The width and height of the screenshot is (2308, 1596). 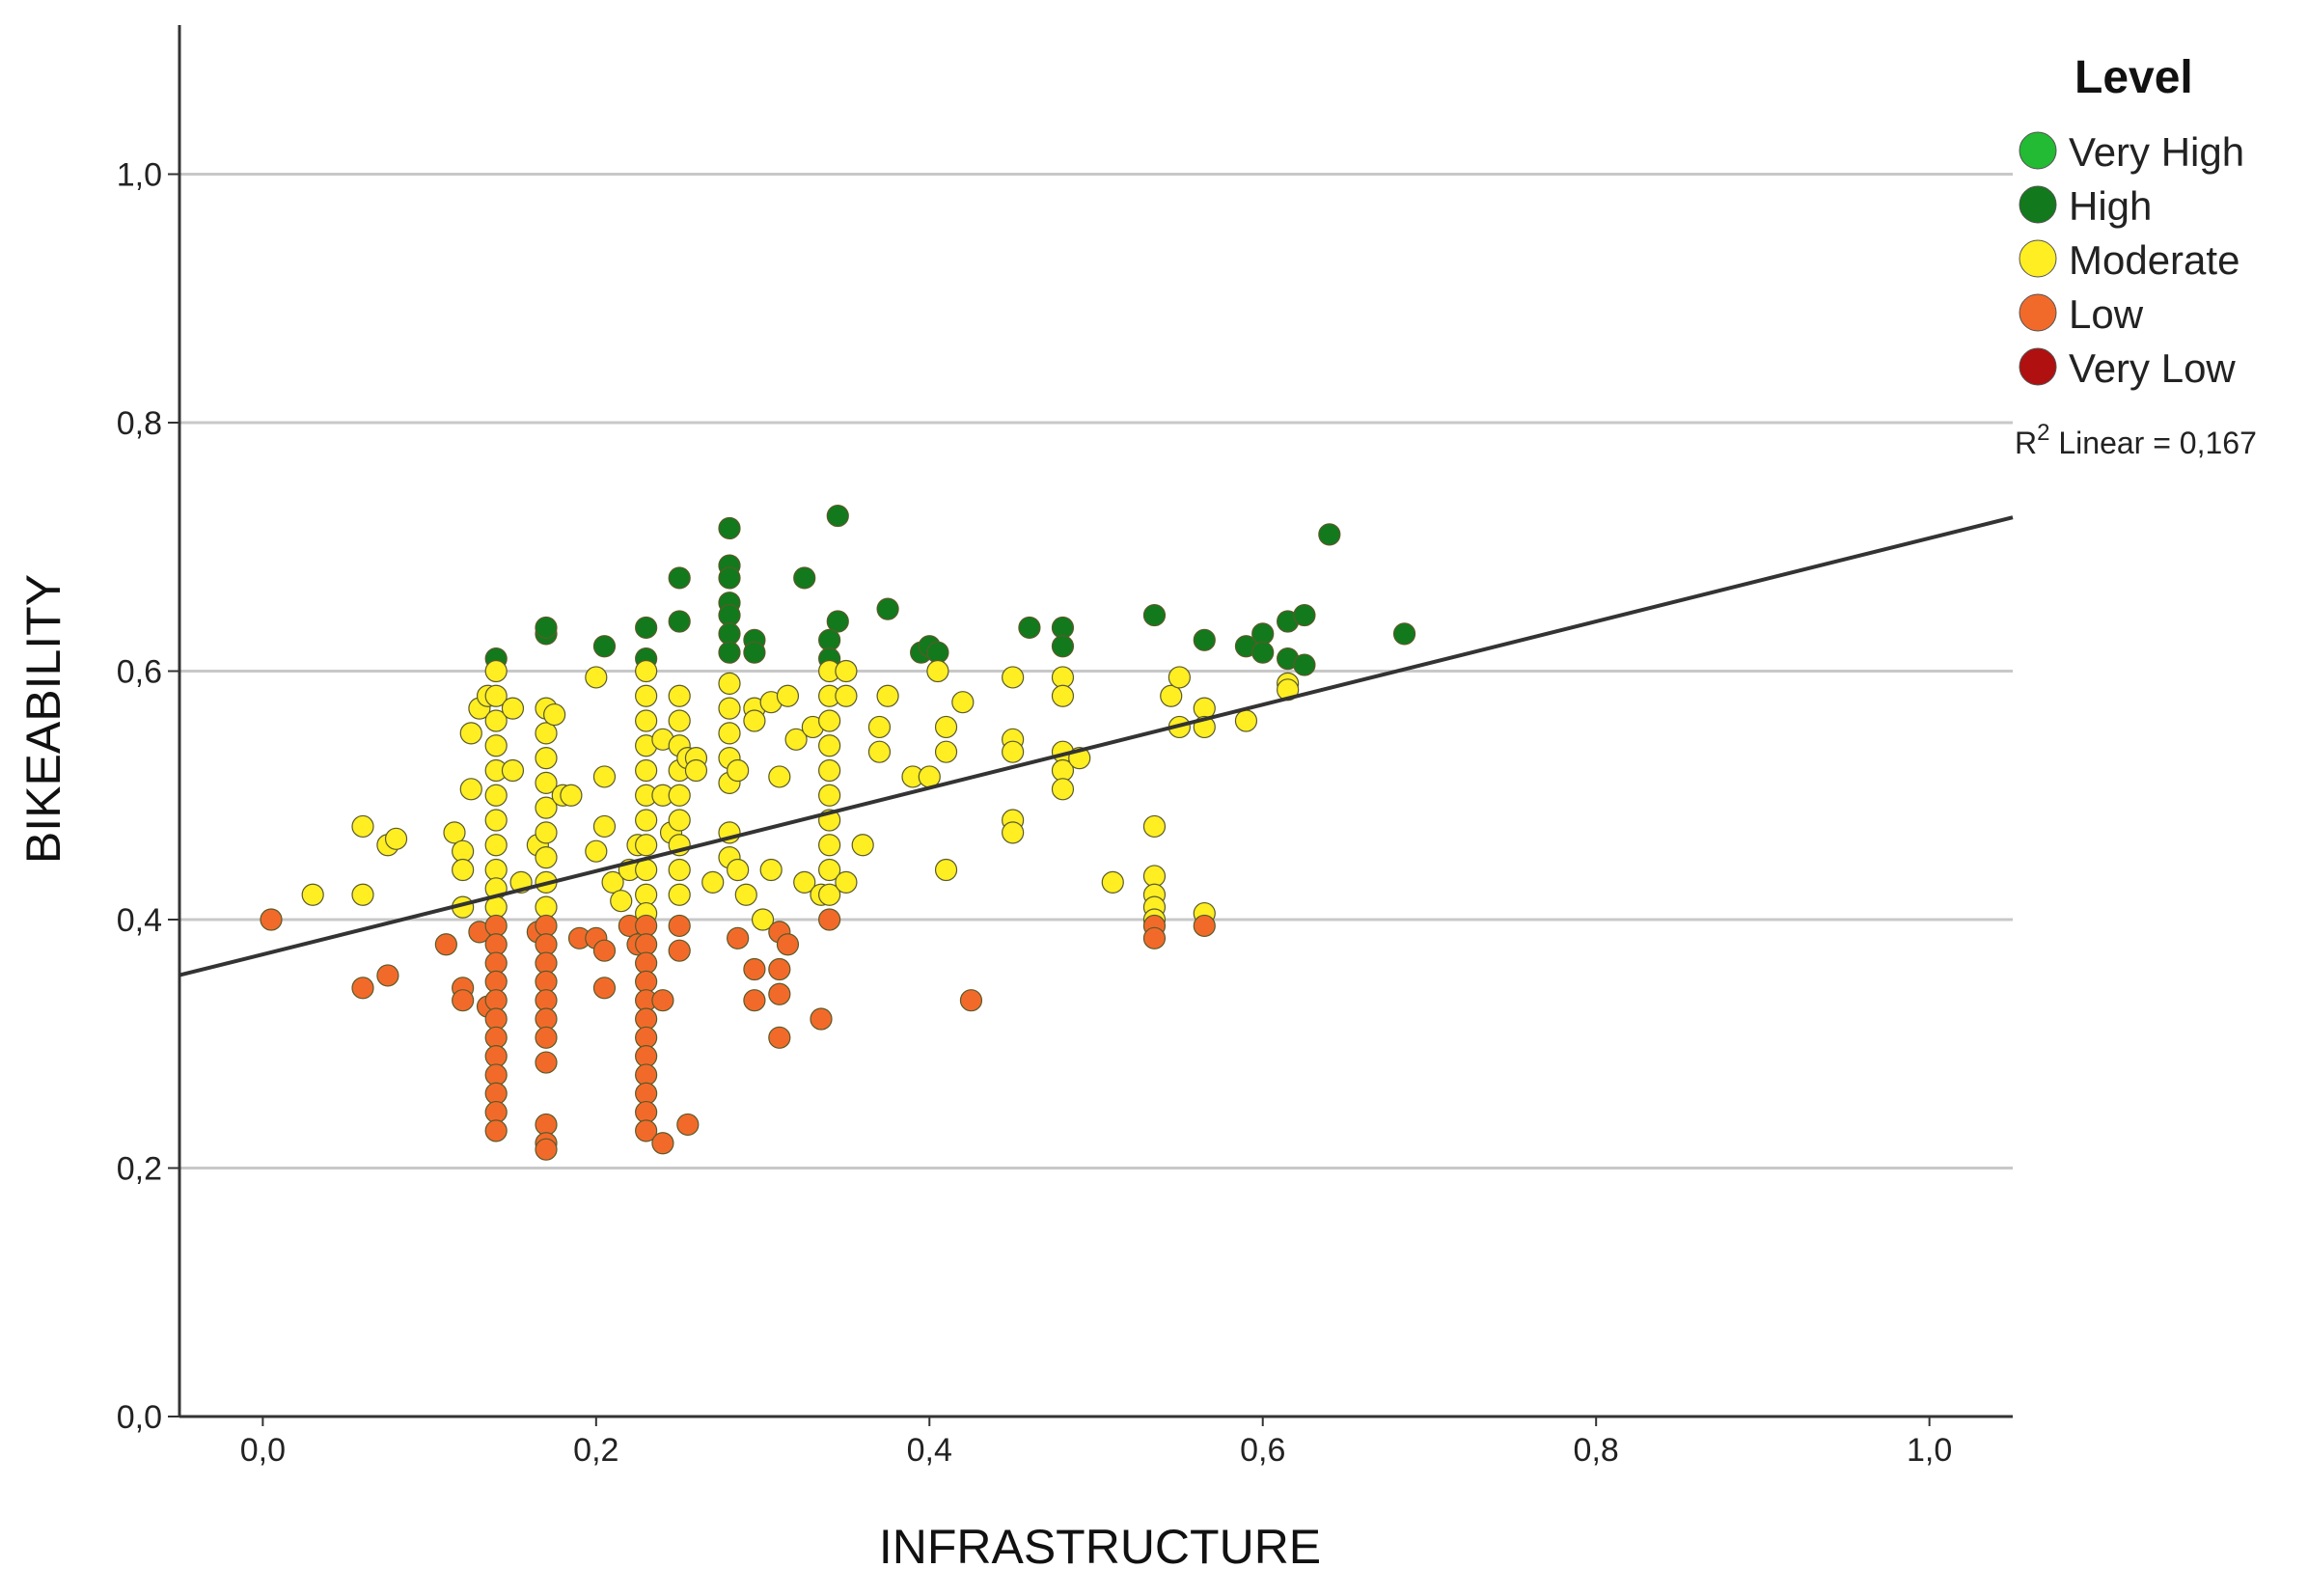 What do you see at coordinates (139, 424) in the screenshot?
I see `y-tick-label: 0,8` at bounding box center [139, 424].